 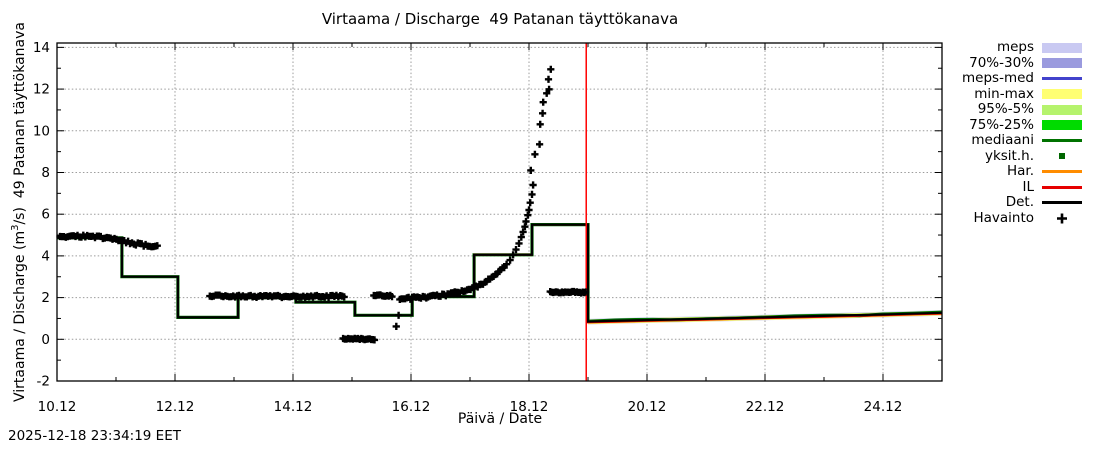 What do you see at coordinates (1004, 93) in the screenshot?
I see `legend-label: min-max` at bounding box center [1004, 93].